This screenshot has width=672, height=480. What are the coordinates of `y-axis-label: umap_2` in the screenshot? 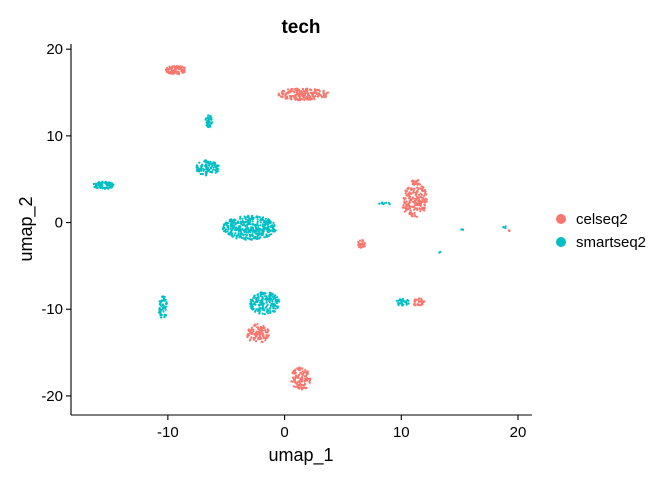 It's located at (26, 228).